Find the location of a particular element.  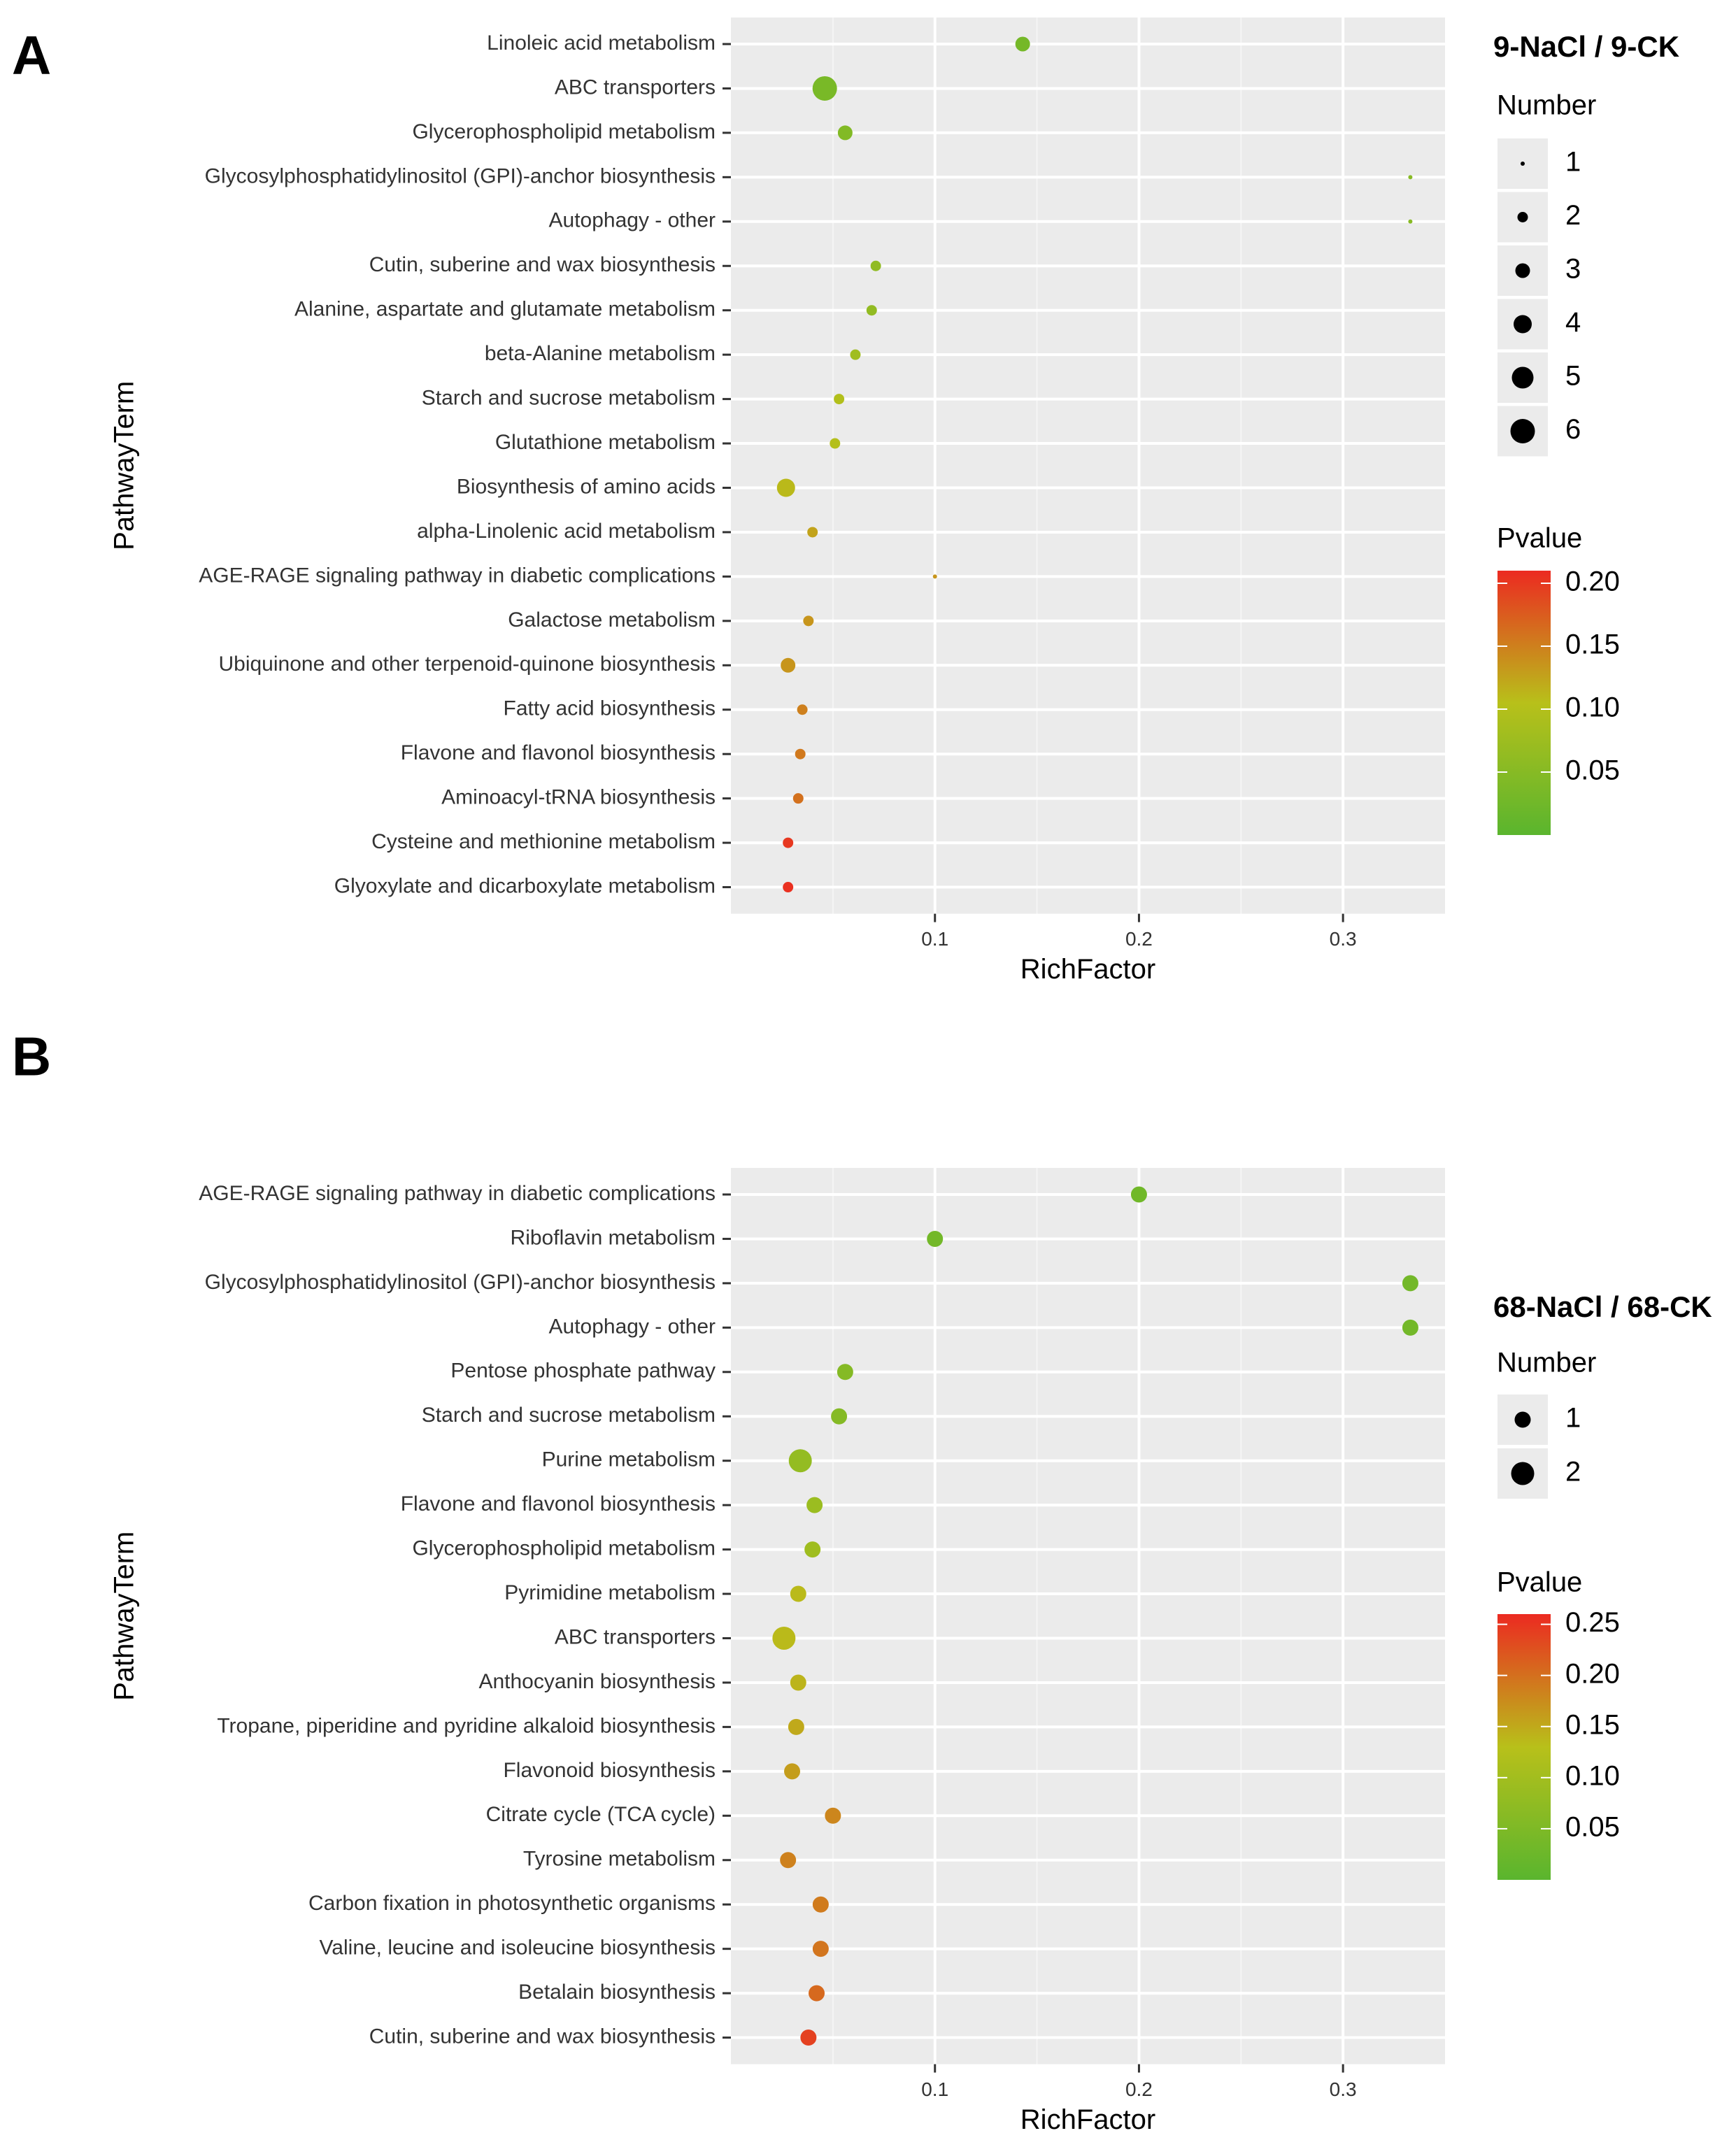

y-tick-label: Biosynthesis of amino acids is located at coordinates (586, 486).